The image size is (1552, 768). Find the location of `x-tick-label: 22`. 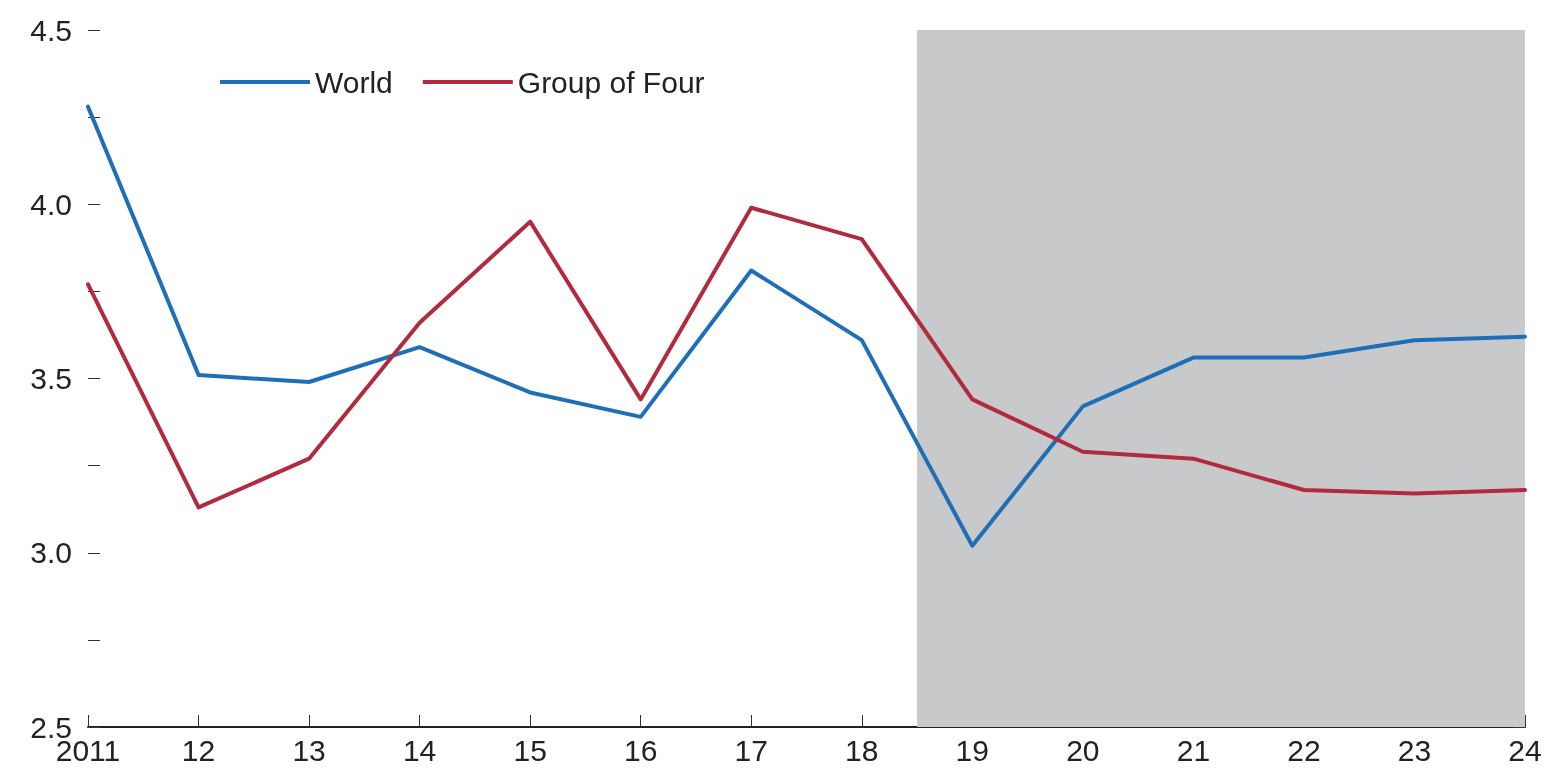

x-tick-label: 22 is located at coordinates (1304, 750).